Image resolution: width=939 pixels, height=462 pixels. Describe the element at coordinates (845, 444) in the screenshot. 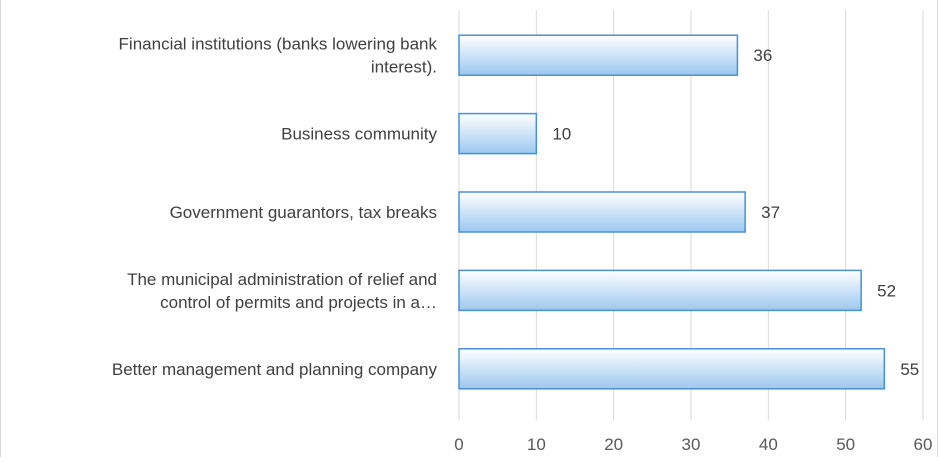

I see `x-tick-label: 50` at that location.